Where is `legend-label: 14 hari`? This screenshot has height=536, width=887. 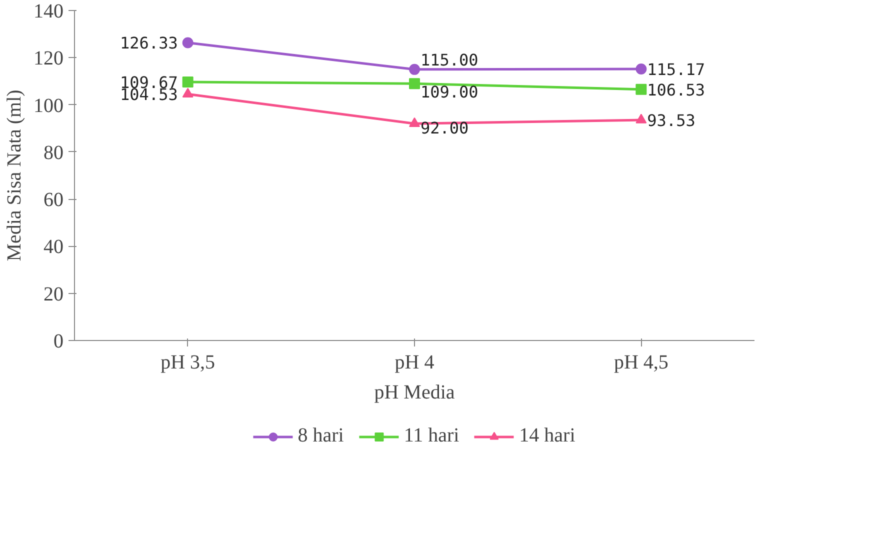 legend-label: 14 hari is located at coordinates (547, 436).